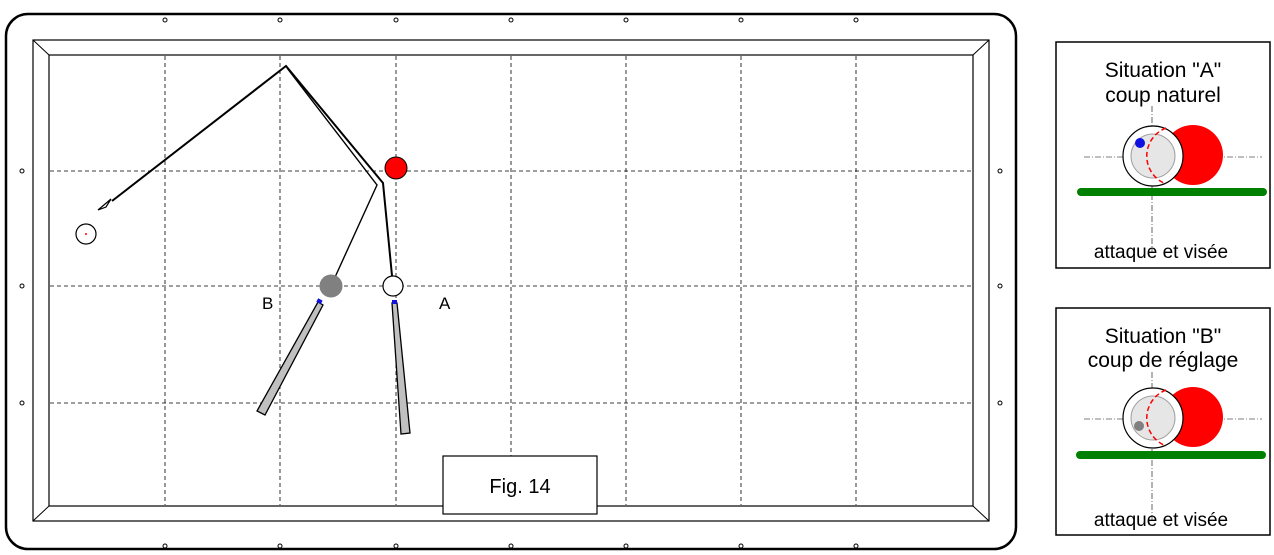  What do you see at coordinates (1161, 252) in the screenshot?
I see `panel-a-footer: attaque et visée` at bounding box center [1161, 252].